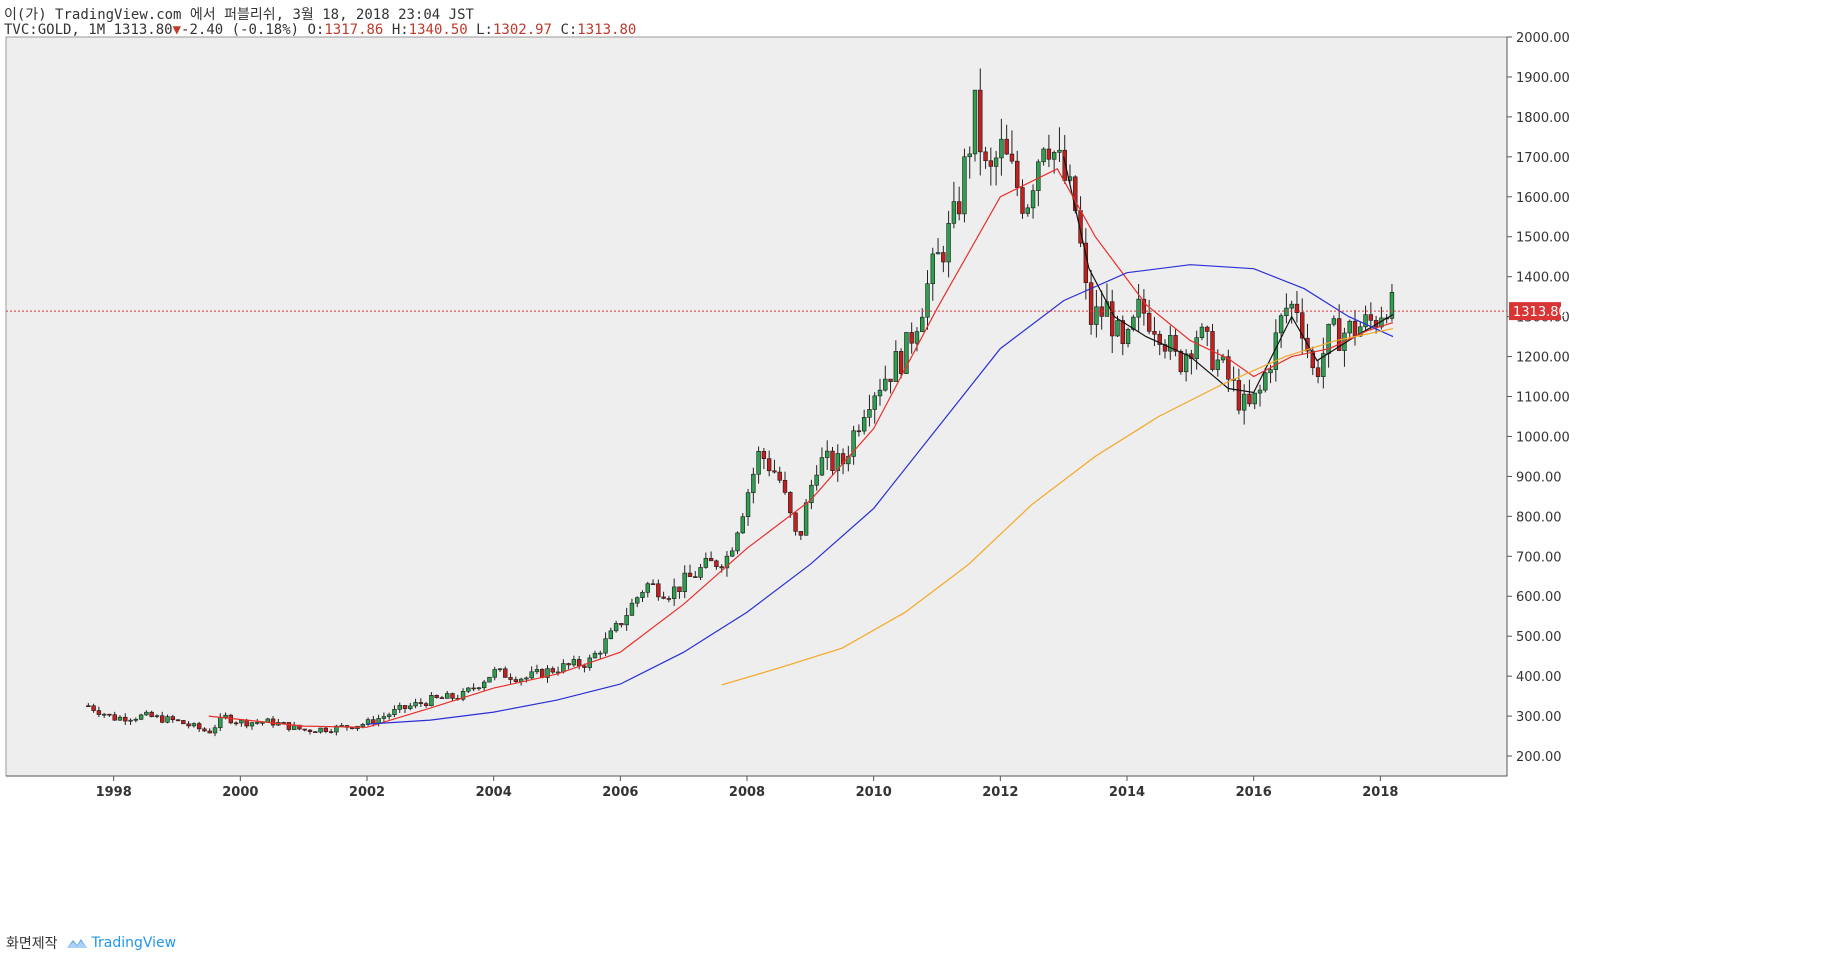 This screenshot has width=1822, height=961. What do you see at coordinates (1539, 757) in the screenshot?
I see `y-tick-label: 200.00` at bounding box center [1539, 757].